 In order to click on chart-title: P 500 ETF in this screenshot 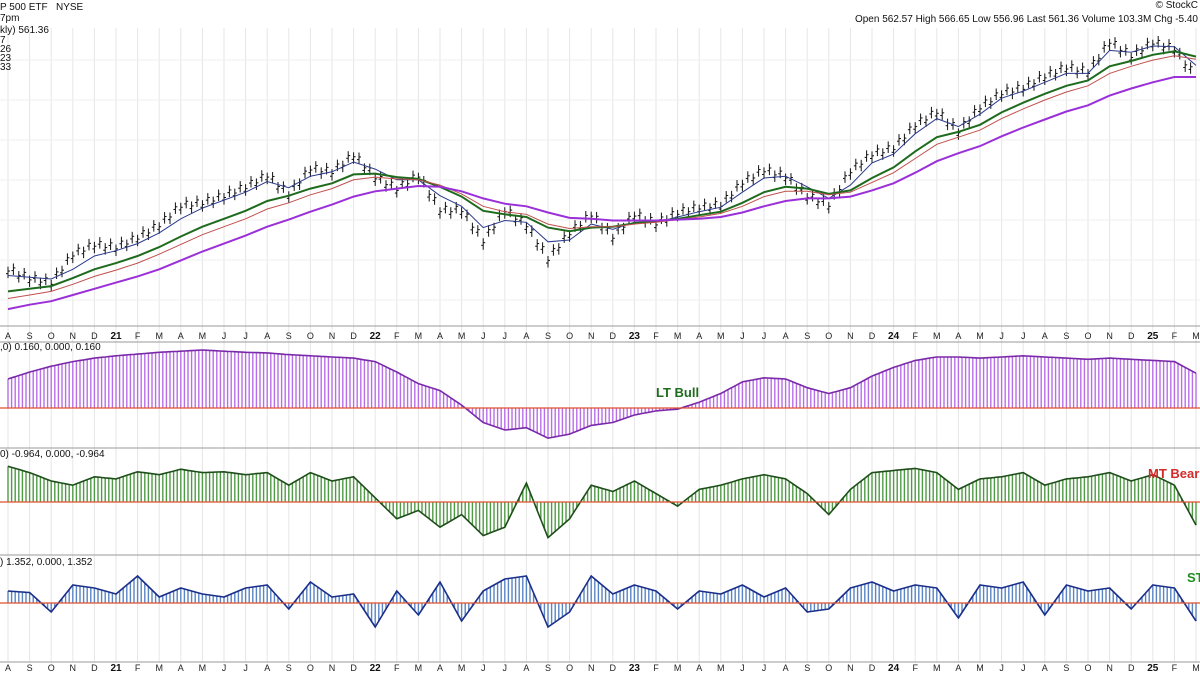, I will do `click(24, 7)`.